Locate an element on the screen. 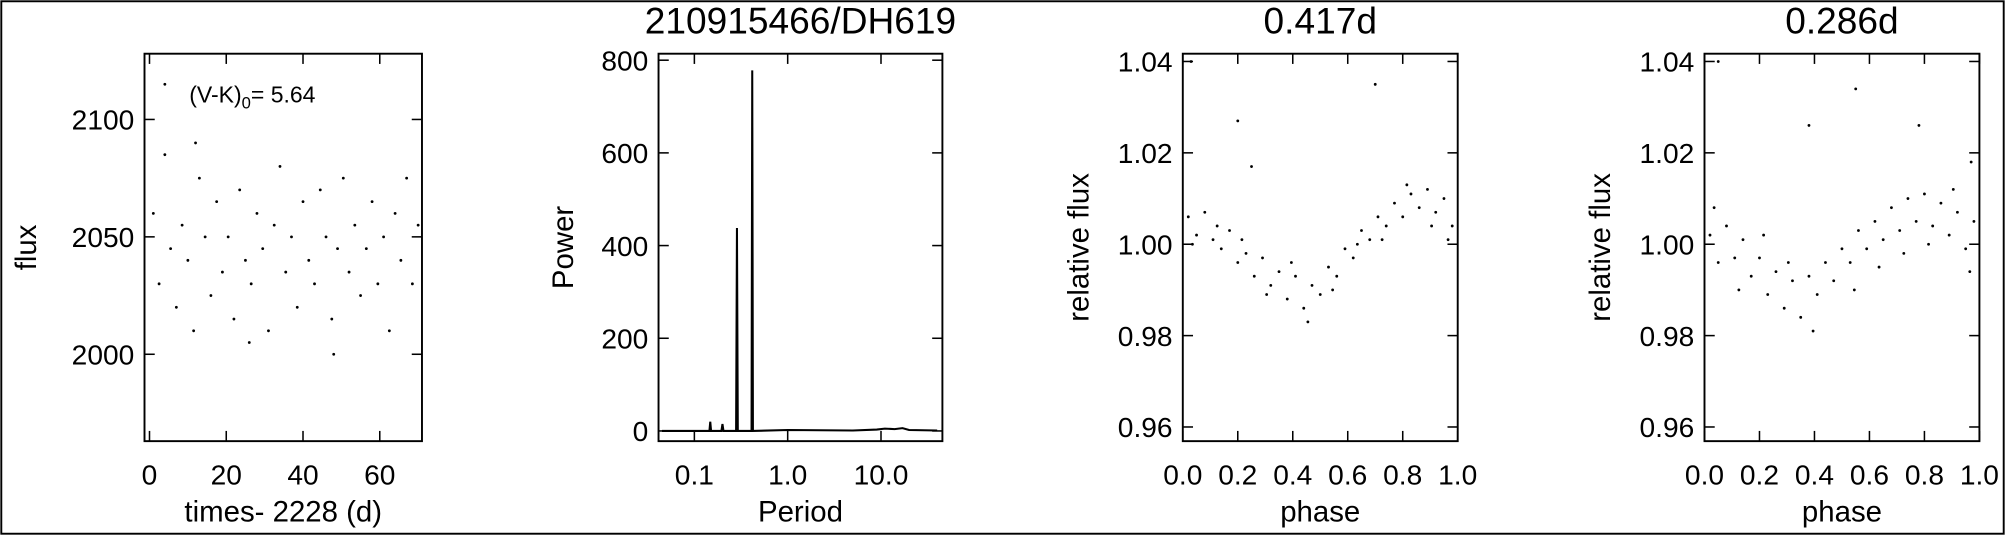 The height and width of the screenshot is (535, 2005). y-tick-label: 800 is located at coordinates (624, 60).